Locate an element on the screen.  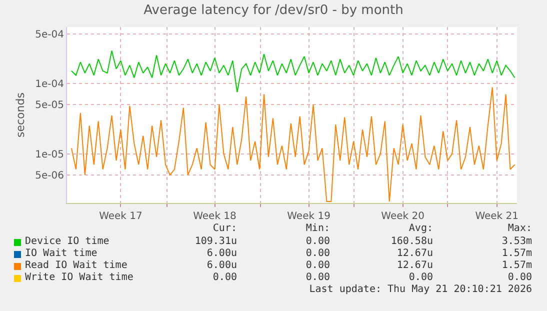
y-tick-label: 5e-06 is located at coordinates (49, 176).